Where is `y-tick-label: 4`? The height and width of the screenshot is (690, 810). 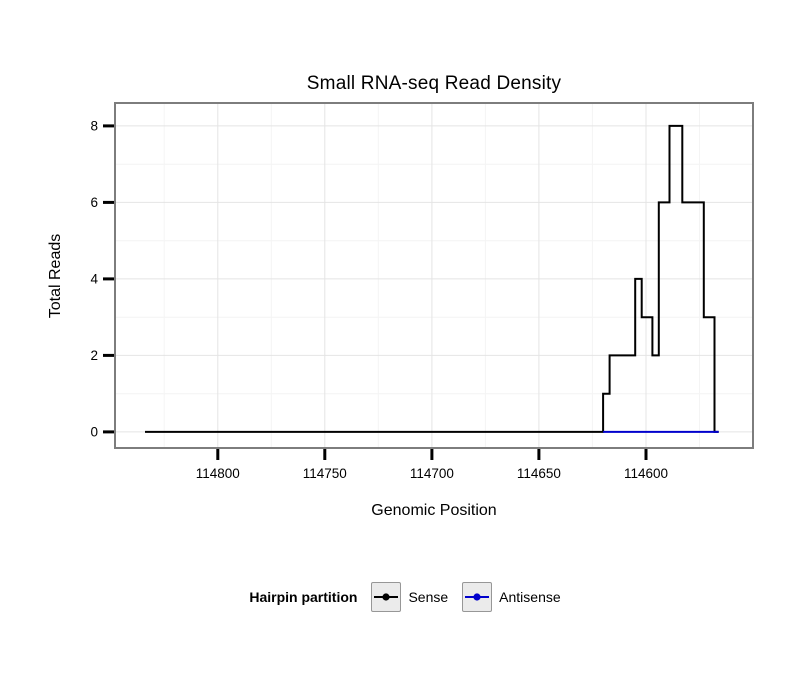 y-tick-label: 4 is located at coordinates (94, 278).